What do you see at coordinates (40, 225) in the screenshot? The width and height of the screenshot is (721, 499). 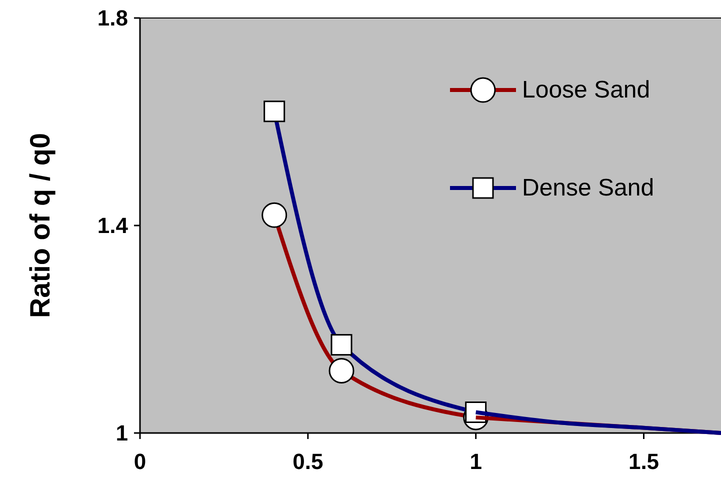 I see `y-axis-title: Ratio of q / q0` at bounding box center [40, 225].